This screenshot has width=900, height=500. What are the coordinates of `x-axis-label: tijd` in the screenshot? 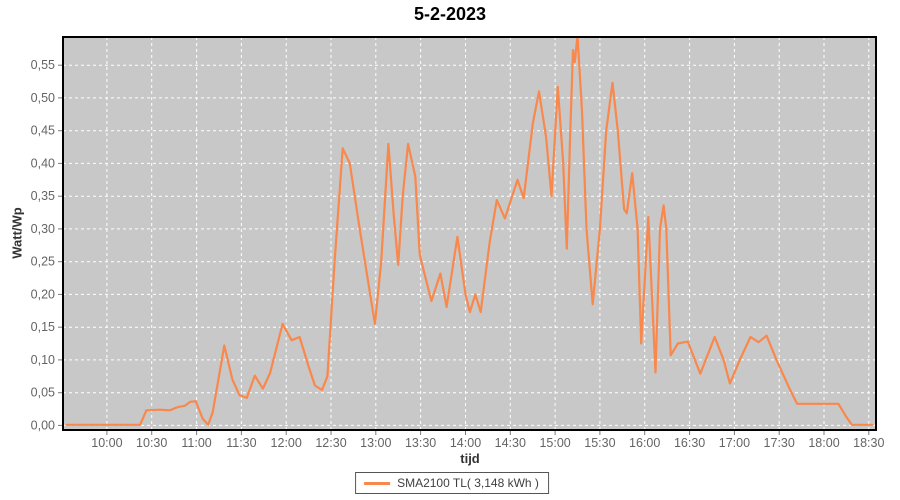 It's located at (470, 458).